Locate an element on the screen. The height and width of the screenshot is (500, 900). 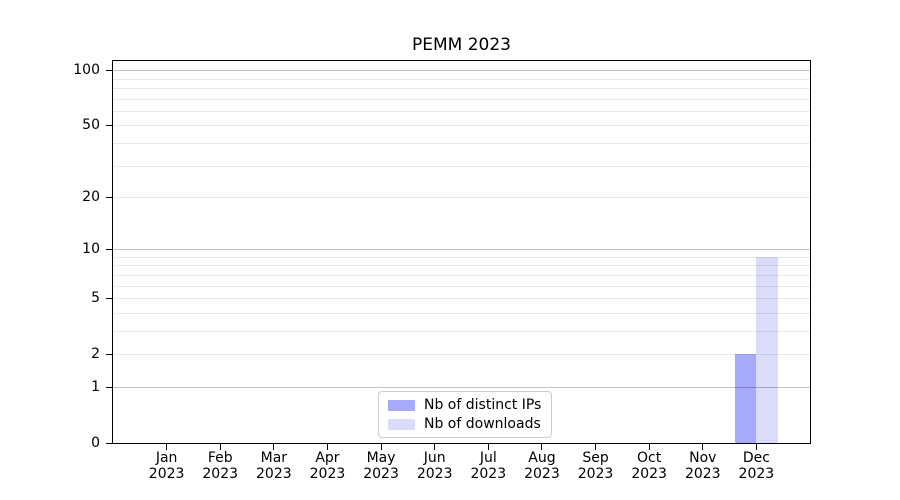
x-tick-label: Aug 2023 is located at coordinates (542, 466).